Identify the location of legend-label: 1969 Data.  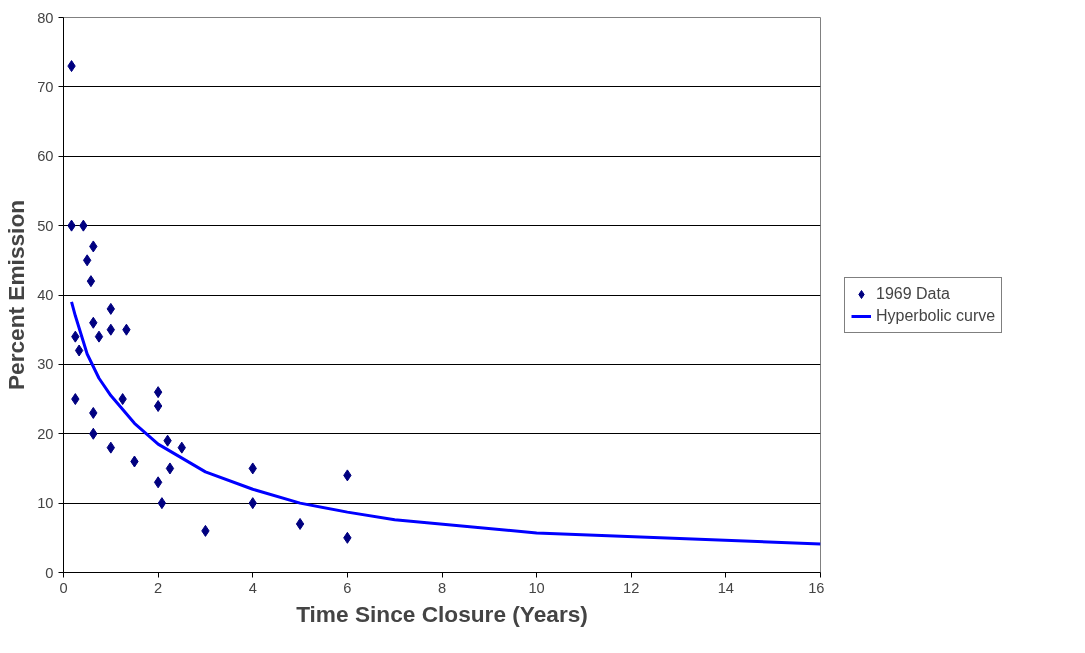
(913, 294).